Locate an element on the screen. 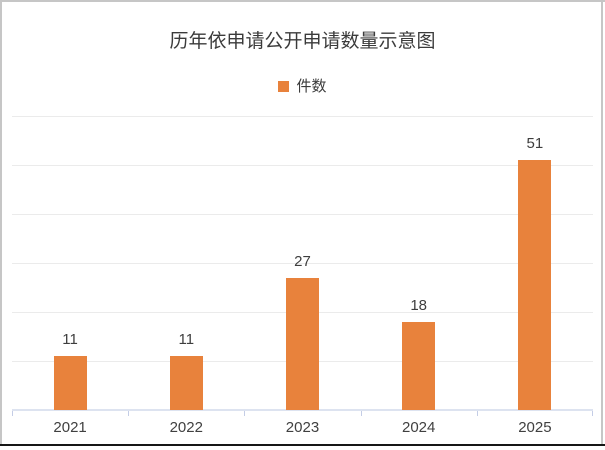  x-axis-line is located at coordinates (302, 410).